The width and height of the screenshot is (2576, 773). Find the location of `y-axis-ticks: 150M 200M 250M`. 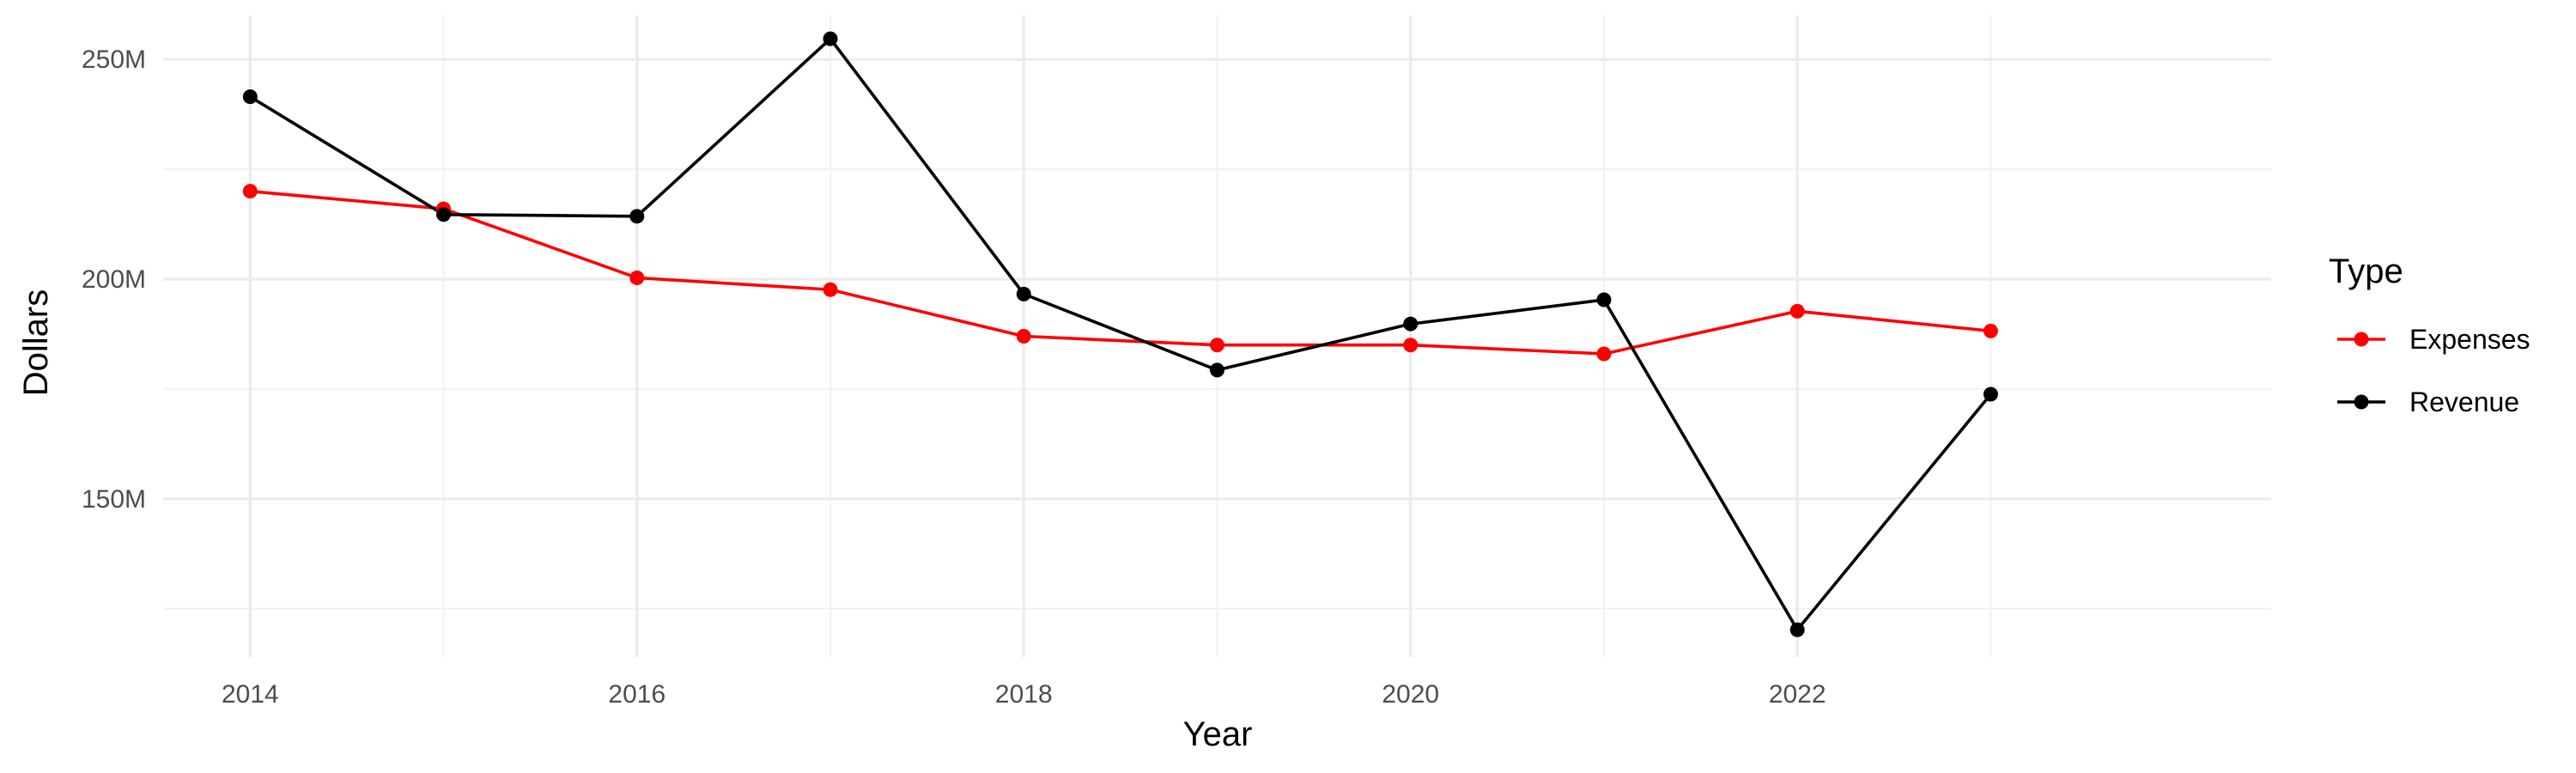

y-axis-ticks: 150M 200M 250M is located at coordinates (114, 280).